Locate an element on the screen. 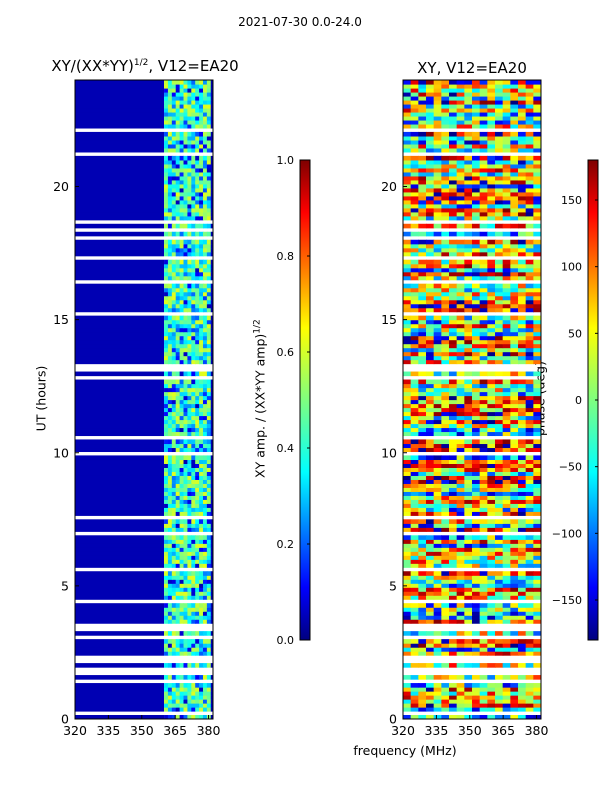 The height and width of the screenshot is (800, 600). left-colorbar-ticks: 0.0 0.2 0.4 0.6 0.8 1.0 is located at coordinates (293, 400).